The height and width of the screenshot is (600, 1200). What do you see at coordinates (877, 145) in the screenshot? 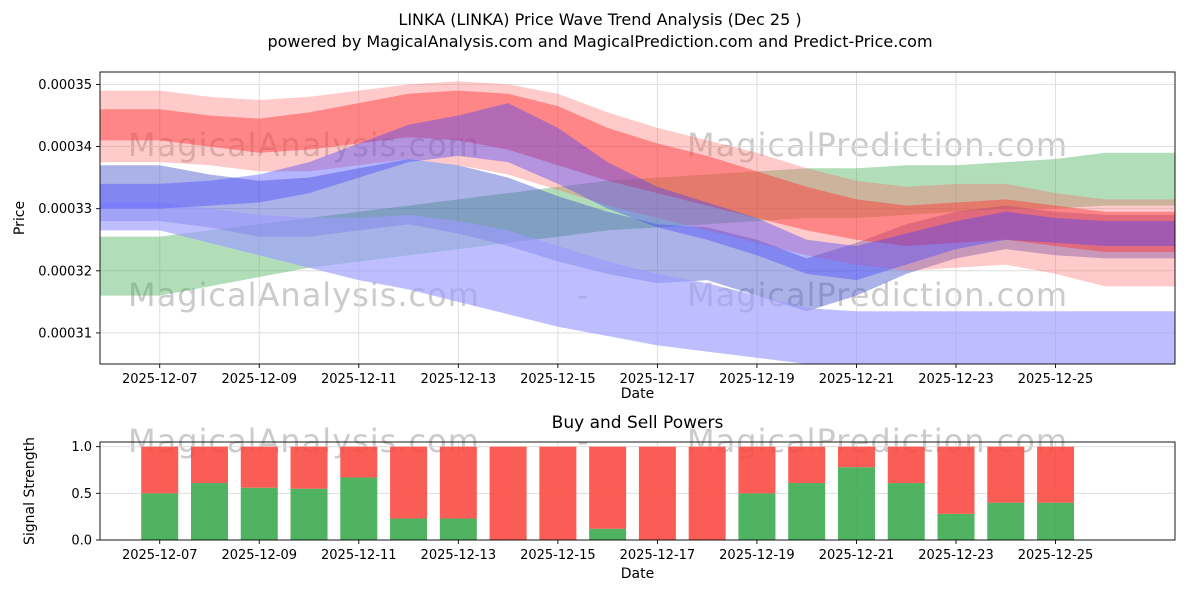
I see `watermark-prediction: MagicalPrediction.com` at bounding box center [877, 145].